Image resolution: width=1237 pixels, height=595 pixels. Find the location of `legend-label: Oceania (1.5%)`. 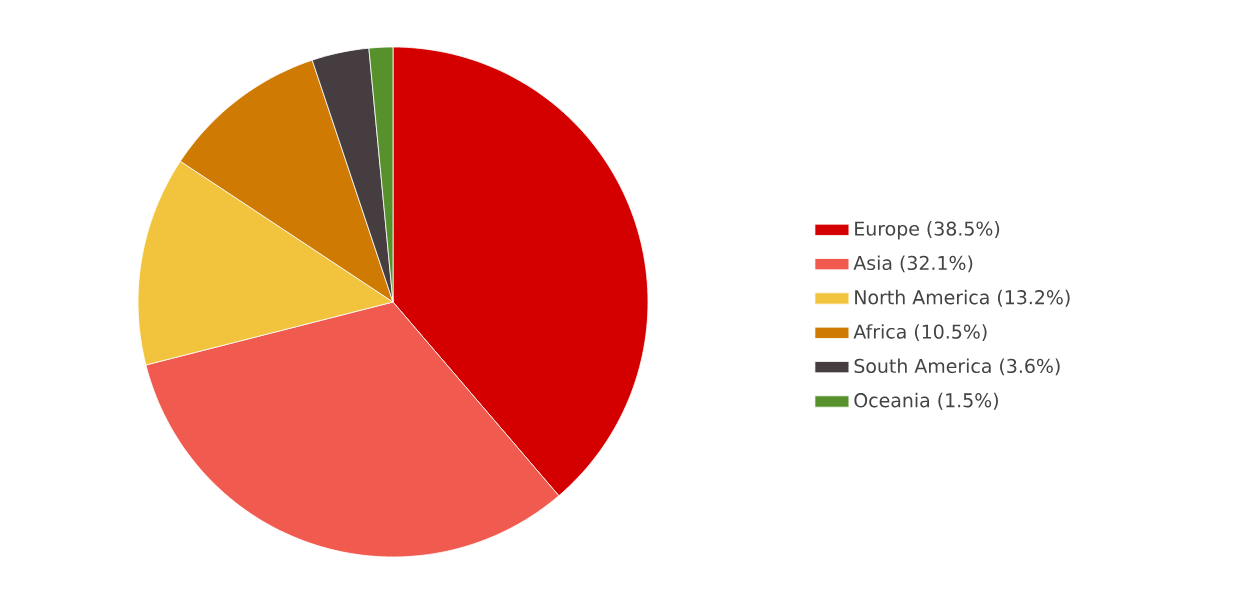

legend-label: Oceania (1.5%) is located at coordinates (926, 401).